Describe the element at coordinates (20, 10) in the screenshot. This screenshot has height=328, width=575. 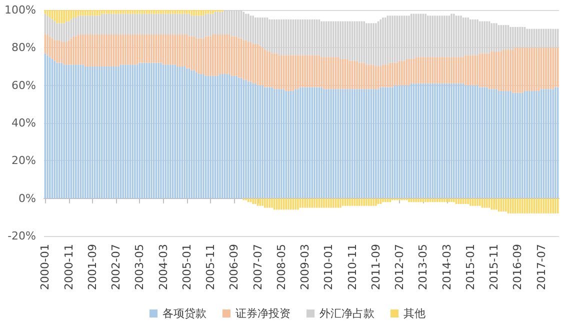
I see `y-tick-label: 100%` at that location.